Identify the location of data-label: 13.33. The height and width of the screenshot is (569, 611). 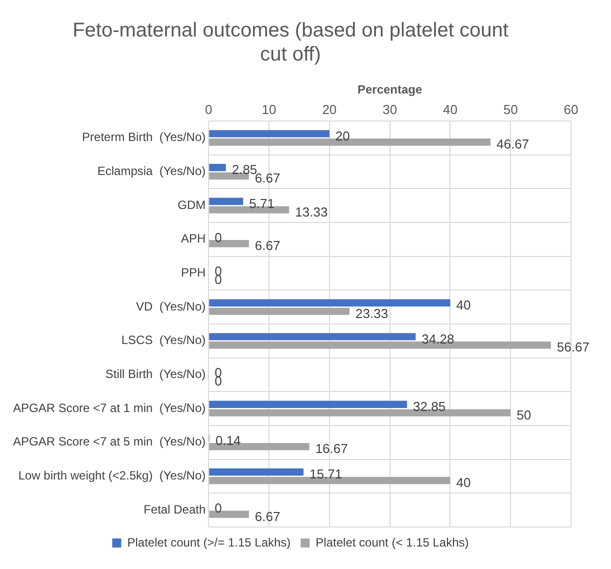
(311, 212).